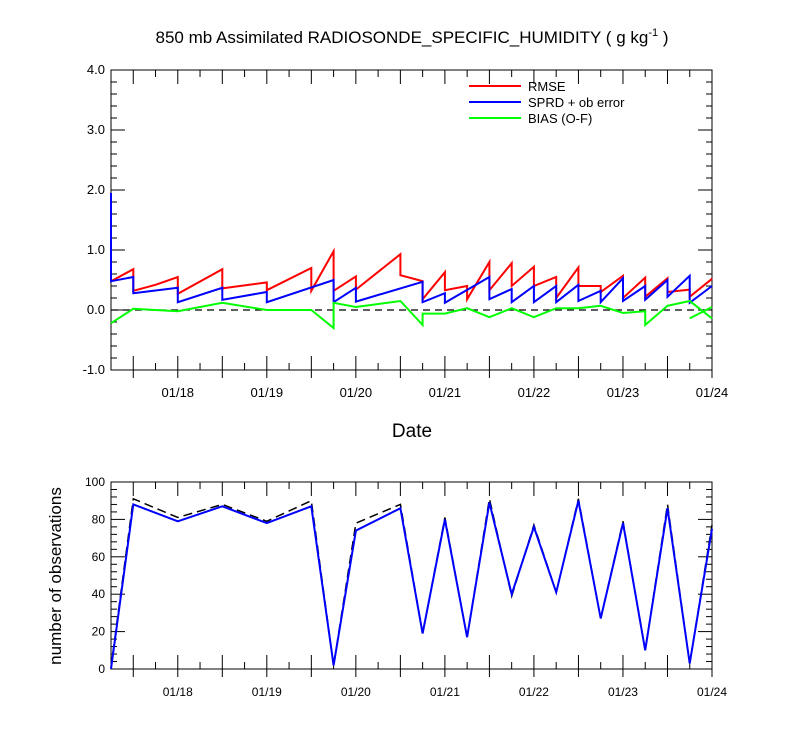 This screenshot has width=800, height=755. What do you see at coordinates (99, 632) in the screenshot?
I see `y-tick-label: 20` at bounding box center [99, 632].